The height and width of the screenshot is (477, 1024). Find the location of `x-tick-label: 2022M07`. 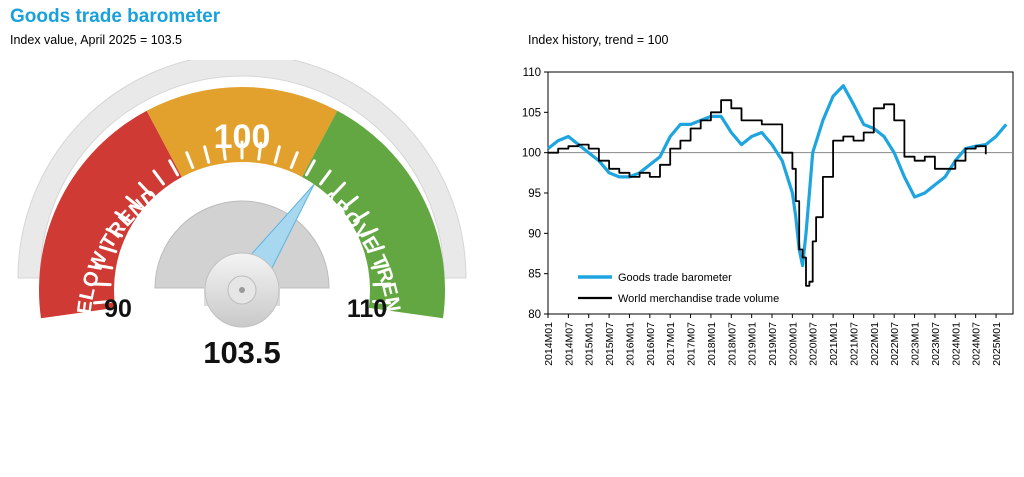

x-tick-label: 2022M07 is located at coordinates (895, 344).